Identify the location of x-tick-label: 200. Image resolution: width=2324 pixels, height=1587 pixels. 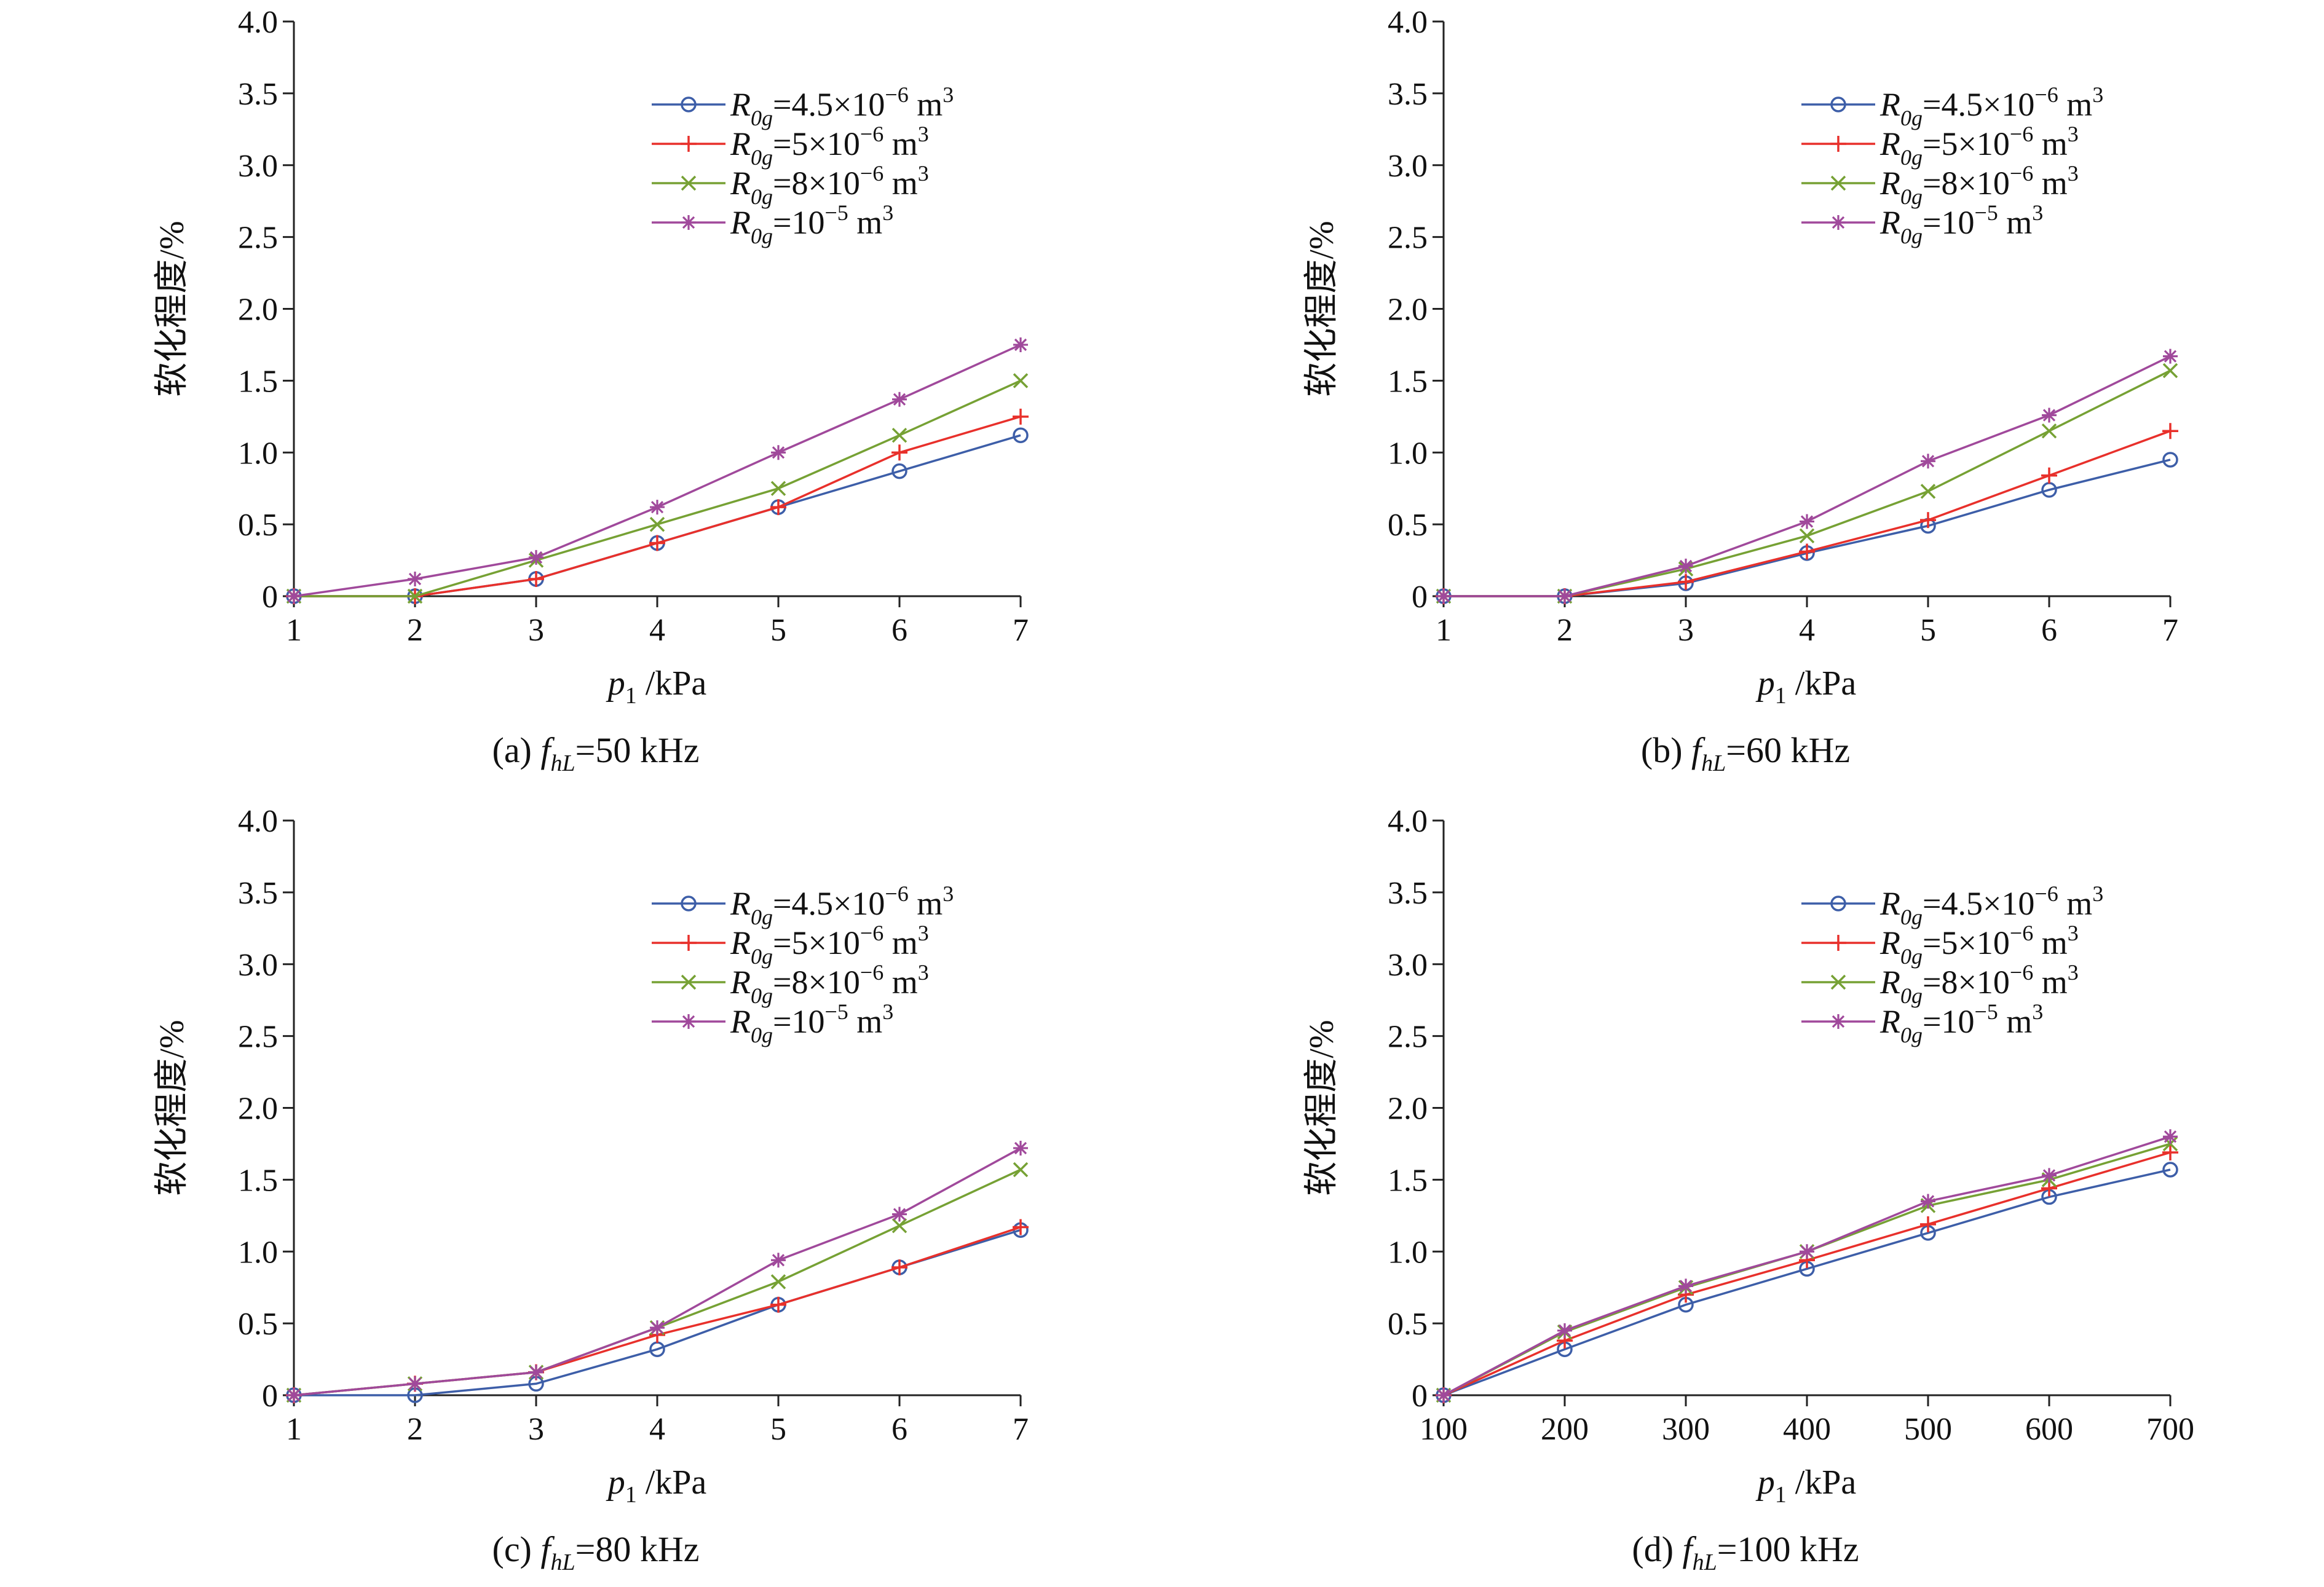
(1565, 1429).